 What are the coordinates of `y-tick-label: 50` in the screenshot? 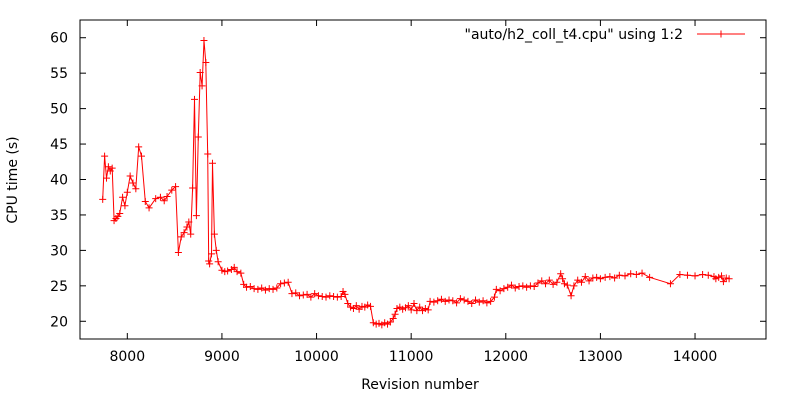 It's located at (59, 110).